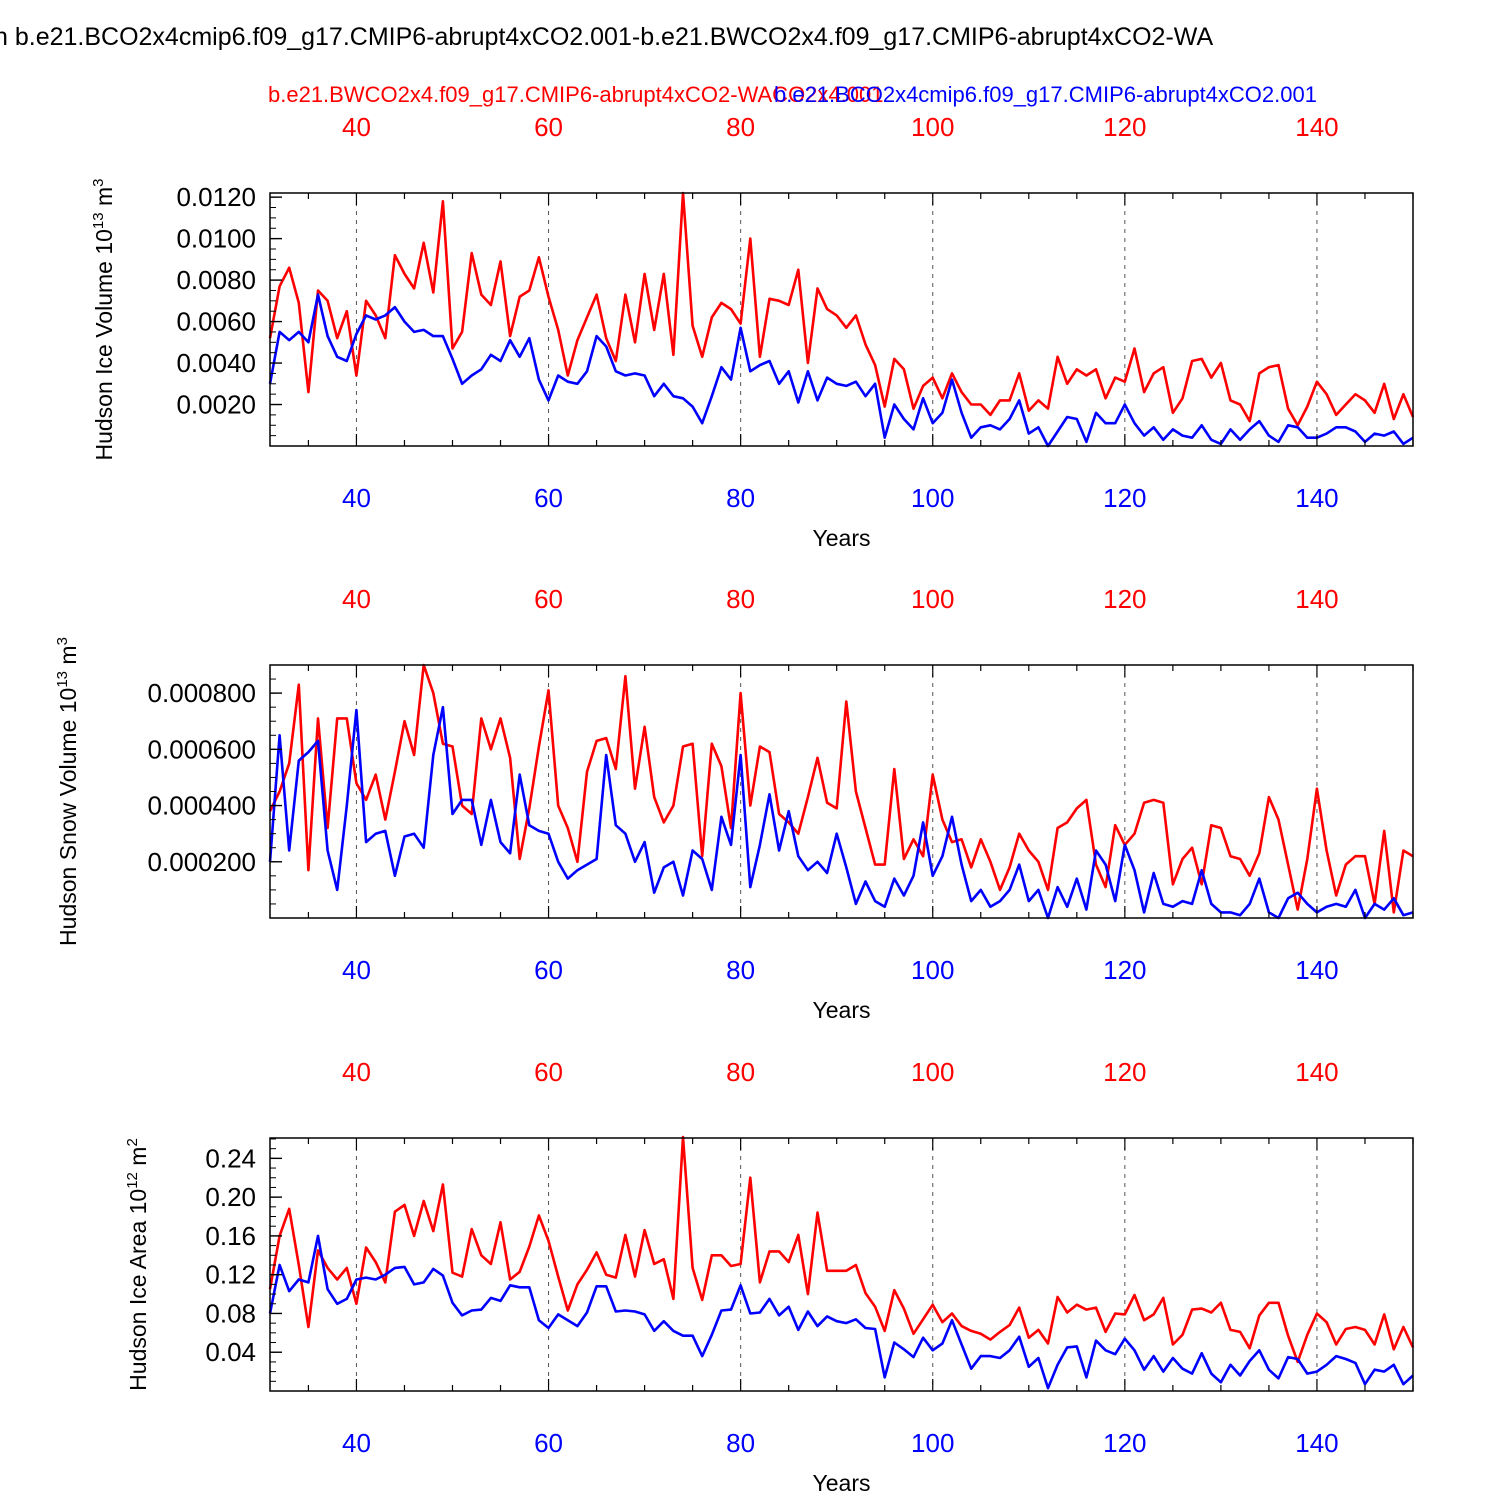  Describe the element at coordinates (216, 280) in the screenshot. I see `y-tick-label: 0.0080` at that location.